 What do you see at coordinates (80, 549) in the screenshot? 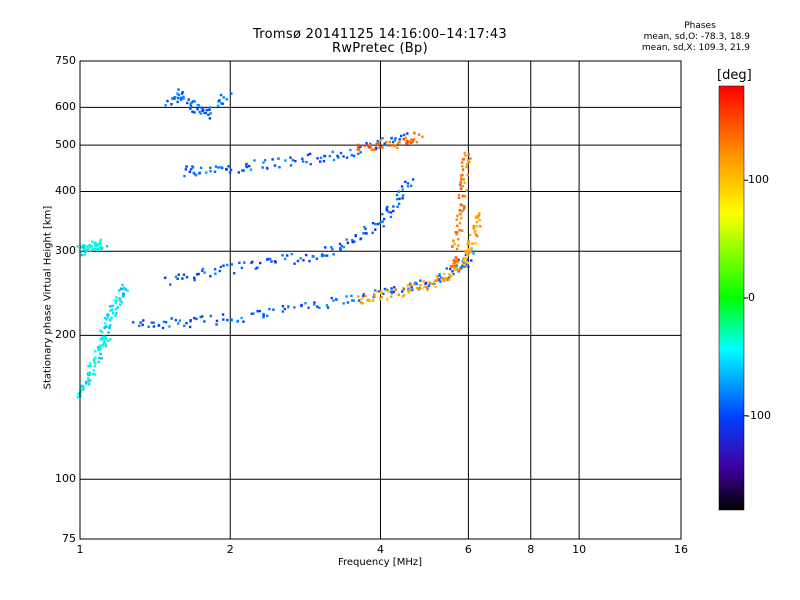
I see `x-tick-label: 1` at bounding box center [80, 549].